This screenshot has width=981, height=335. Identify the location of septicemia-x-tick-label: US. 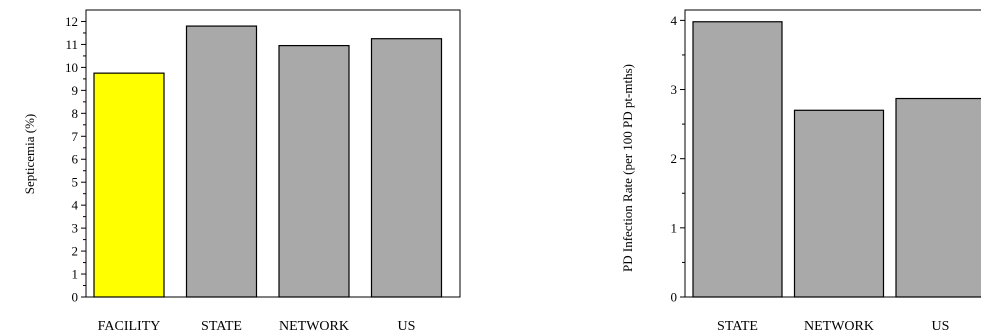
(407, 326).